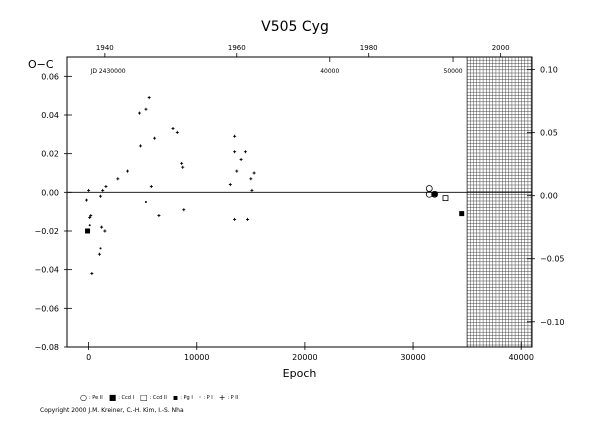  Describe the element at coordinates (175, 397) in the screenshot. I see `small-square-icon: ▪` at that location.